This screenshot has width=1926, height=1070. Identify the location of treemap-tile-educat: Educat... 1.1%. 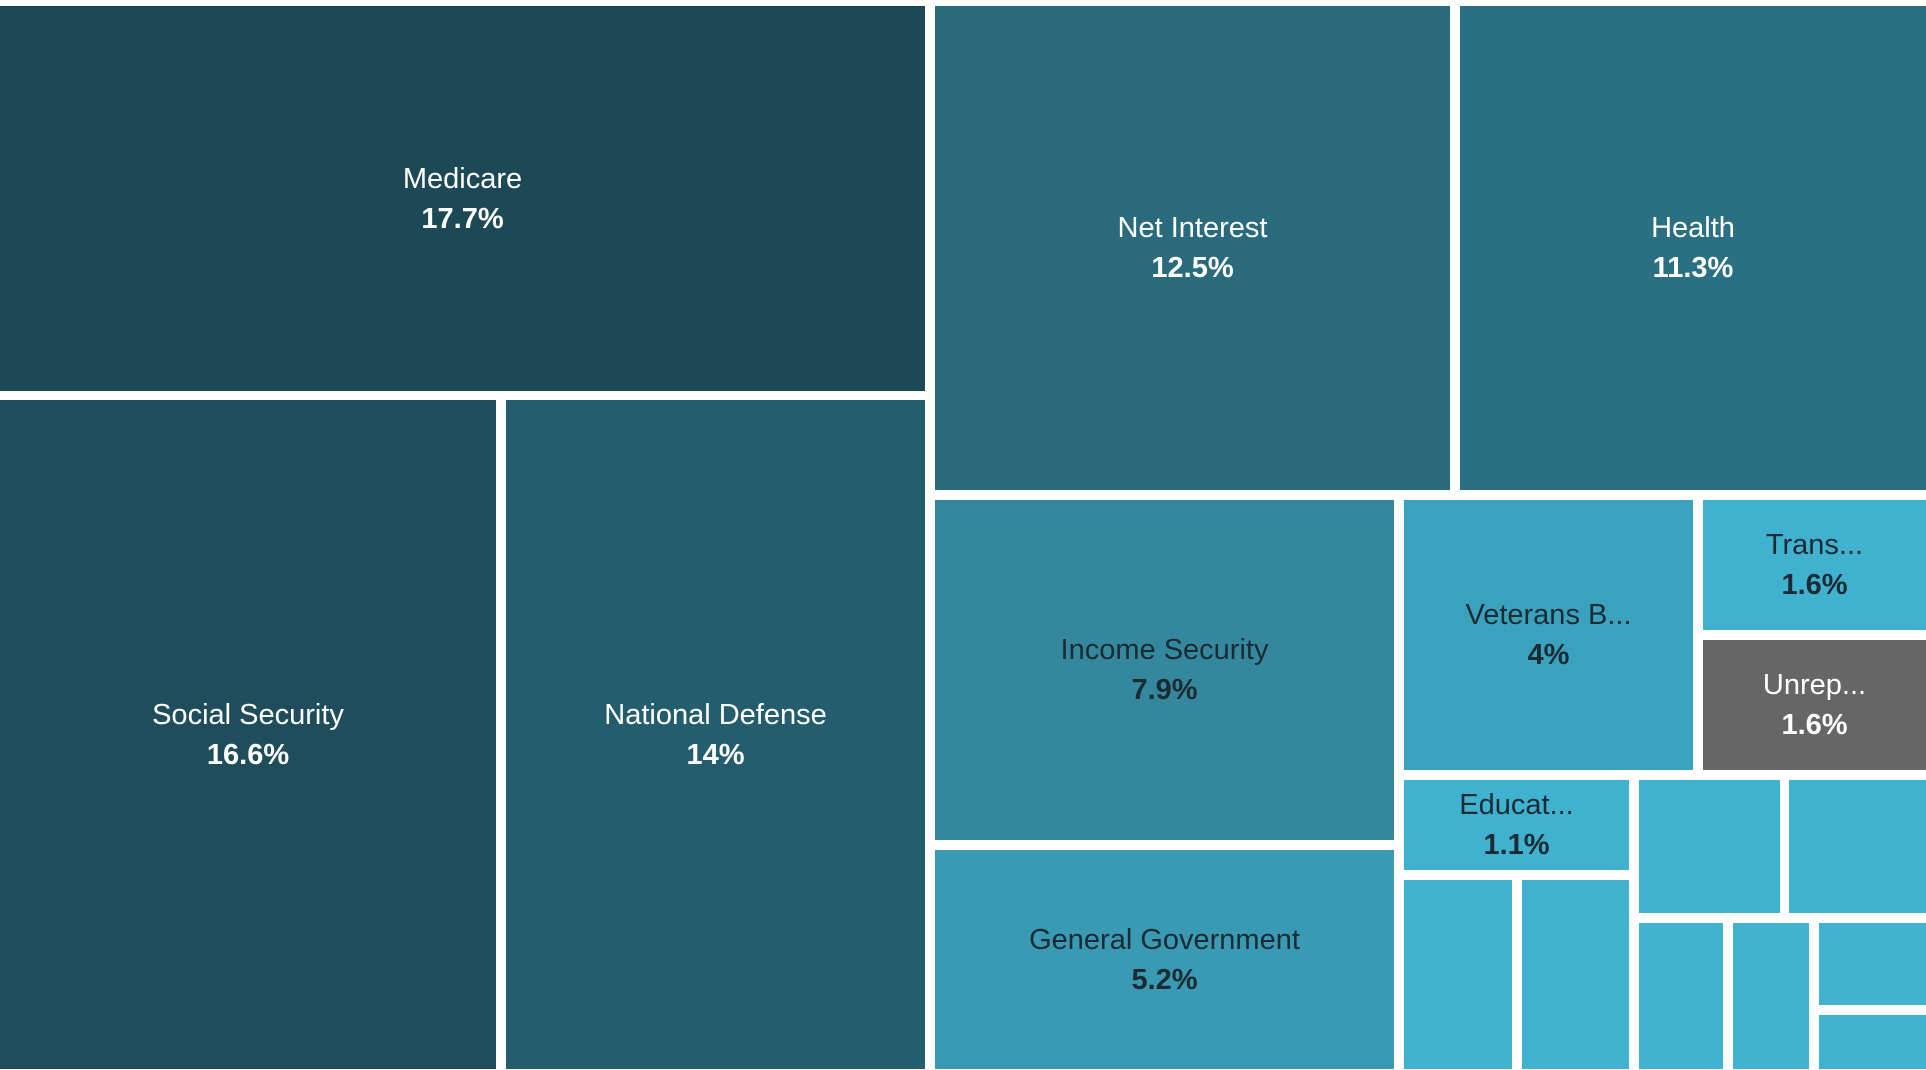
(1516, 825).